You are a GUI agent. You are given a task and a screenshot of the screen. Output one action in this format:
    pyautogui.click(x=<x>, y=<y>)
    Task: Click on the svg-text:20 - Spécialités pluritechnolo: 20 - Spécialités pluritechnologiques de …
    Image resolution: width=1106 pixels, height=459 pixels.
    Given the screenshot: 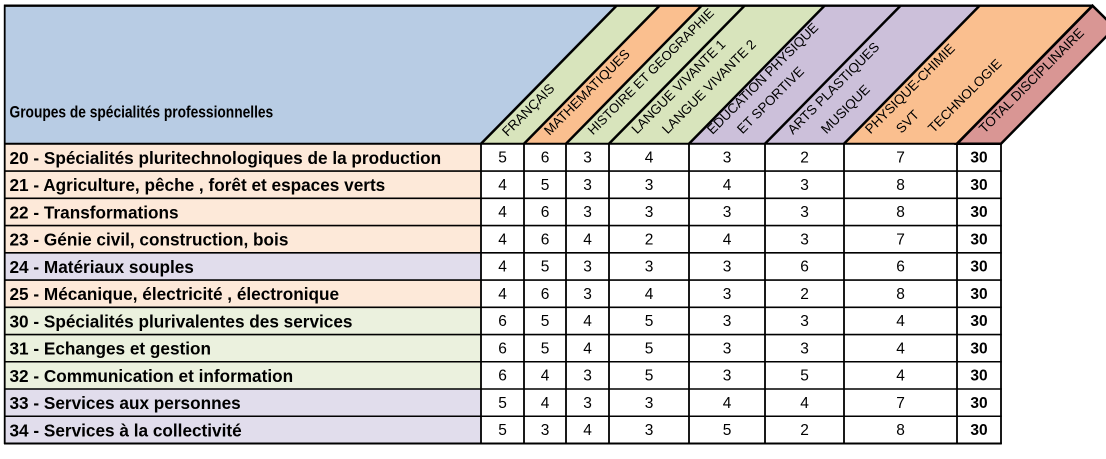 What is the action you would take?
    pyautogui.click(x=226, y=158)
    